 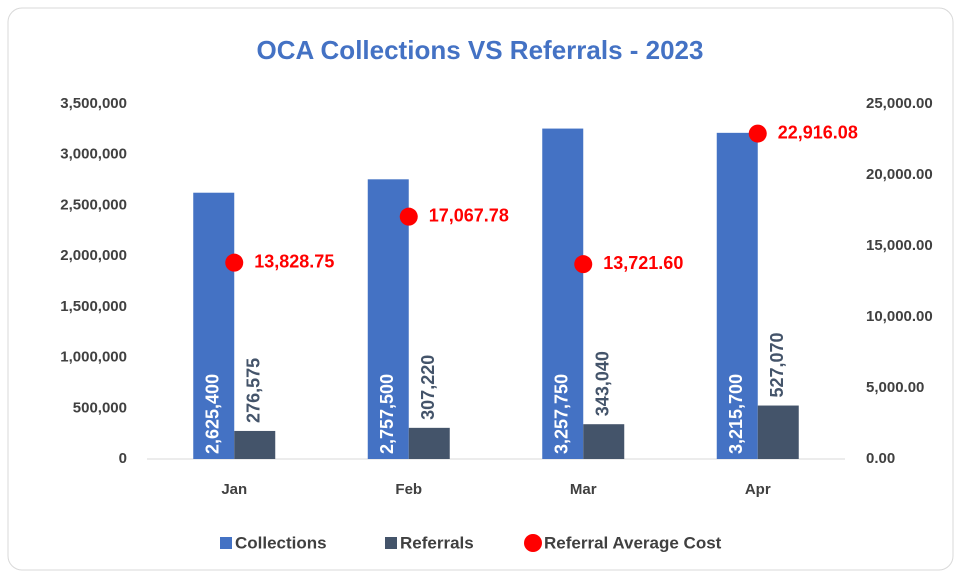 I want to click on data-label: 2,757,500, so click(x=387, y=414).